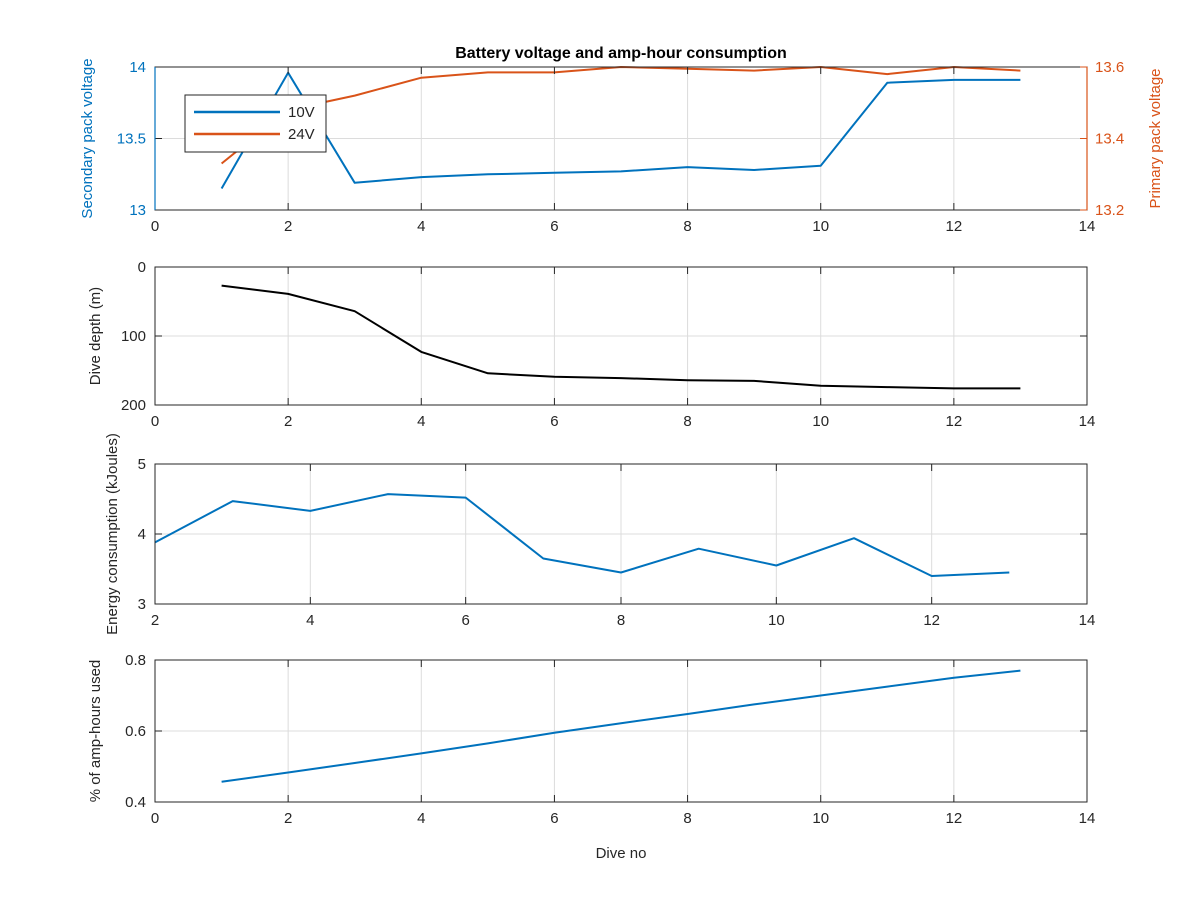 The width and height of the screenshot is (1200, 900). I want to click on y-tick-label: 13, so click(137, 210).